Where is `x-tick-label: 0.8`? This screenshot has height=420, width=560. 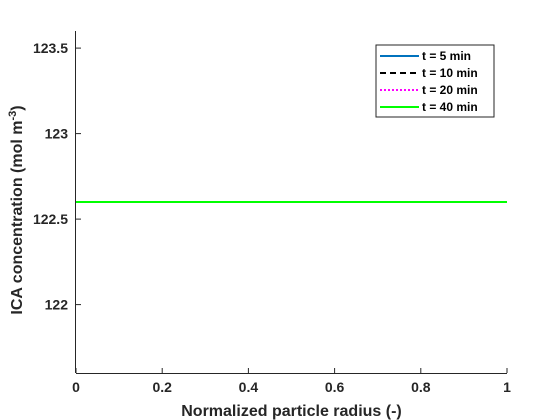
x-tick-label: 0.8 is located at coordinates (421, 387).